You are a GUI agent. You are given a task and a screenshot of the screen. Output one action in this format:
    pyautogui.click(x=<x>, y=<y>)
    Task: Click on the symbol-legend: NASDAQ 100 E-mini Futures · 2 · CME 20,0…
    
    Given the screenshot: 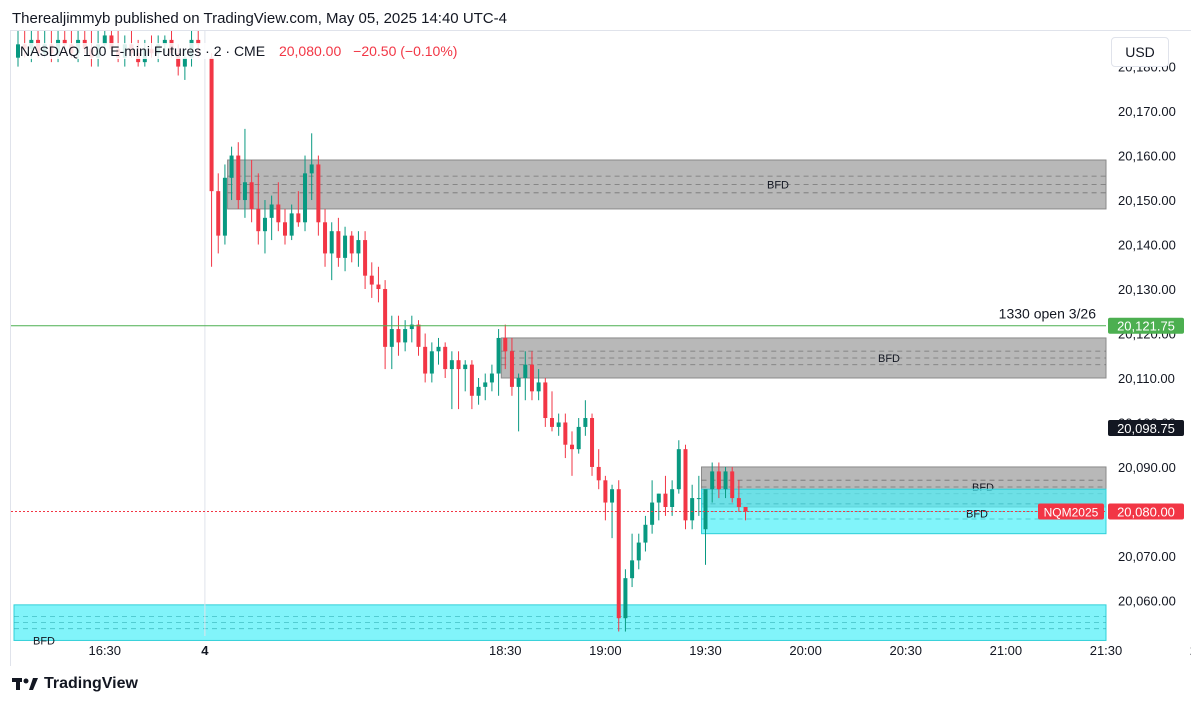 What is the action you would take?
    pyautogui.click(x=241, y=51)
    